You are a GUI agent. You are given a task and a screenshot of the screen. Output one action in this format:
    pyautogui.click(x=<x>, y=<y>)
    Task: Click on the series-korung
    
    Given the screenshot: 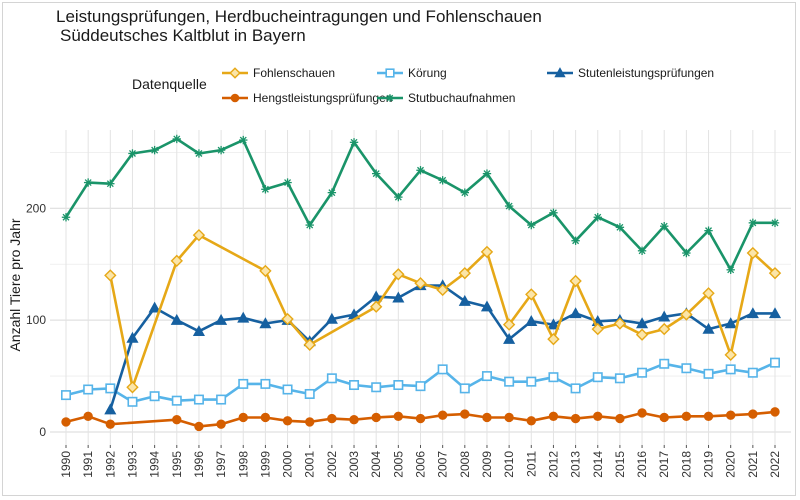 What is the action you would take?
    pyautogui.click(x=420, y=382)
    